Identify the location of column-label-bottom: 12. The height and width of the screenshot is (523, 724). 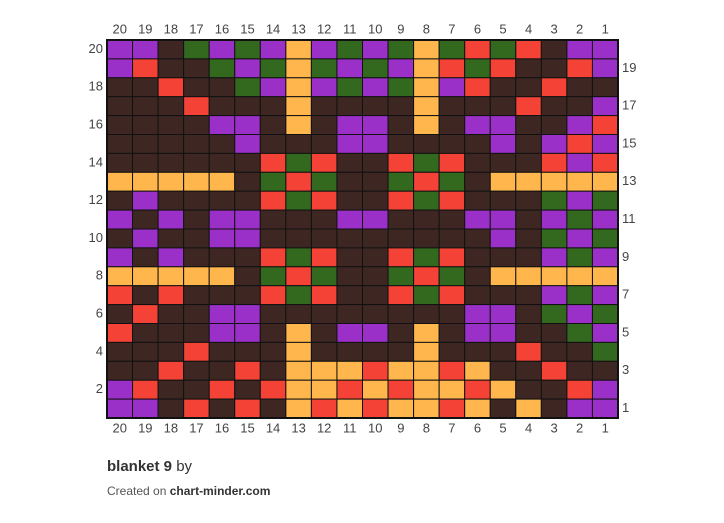
(324, 427).